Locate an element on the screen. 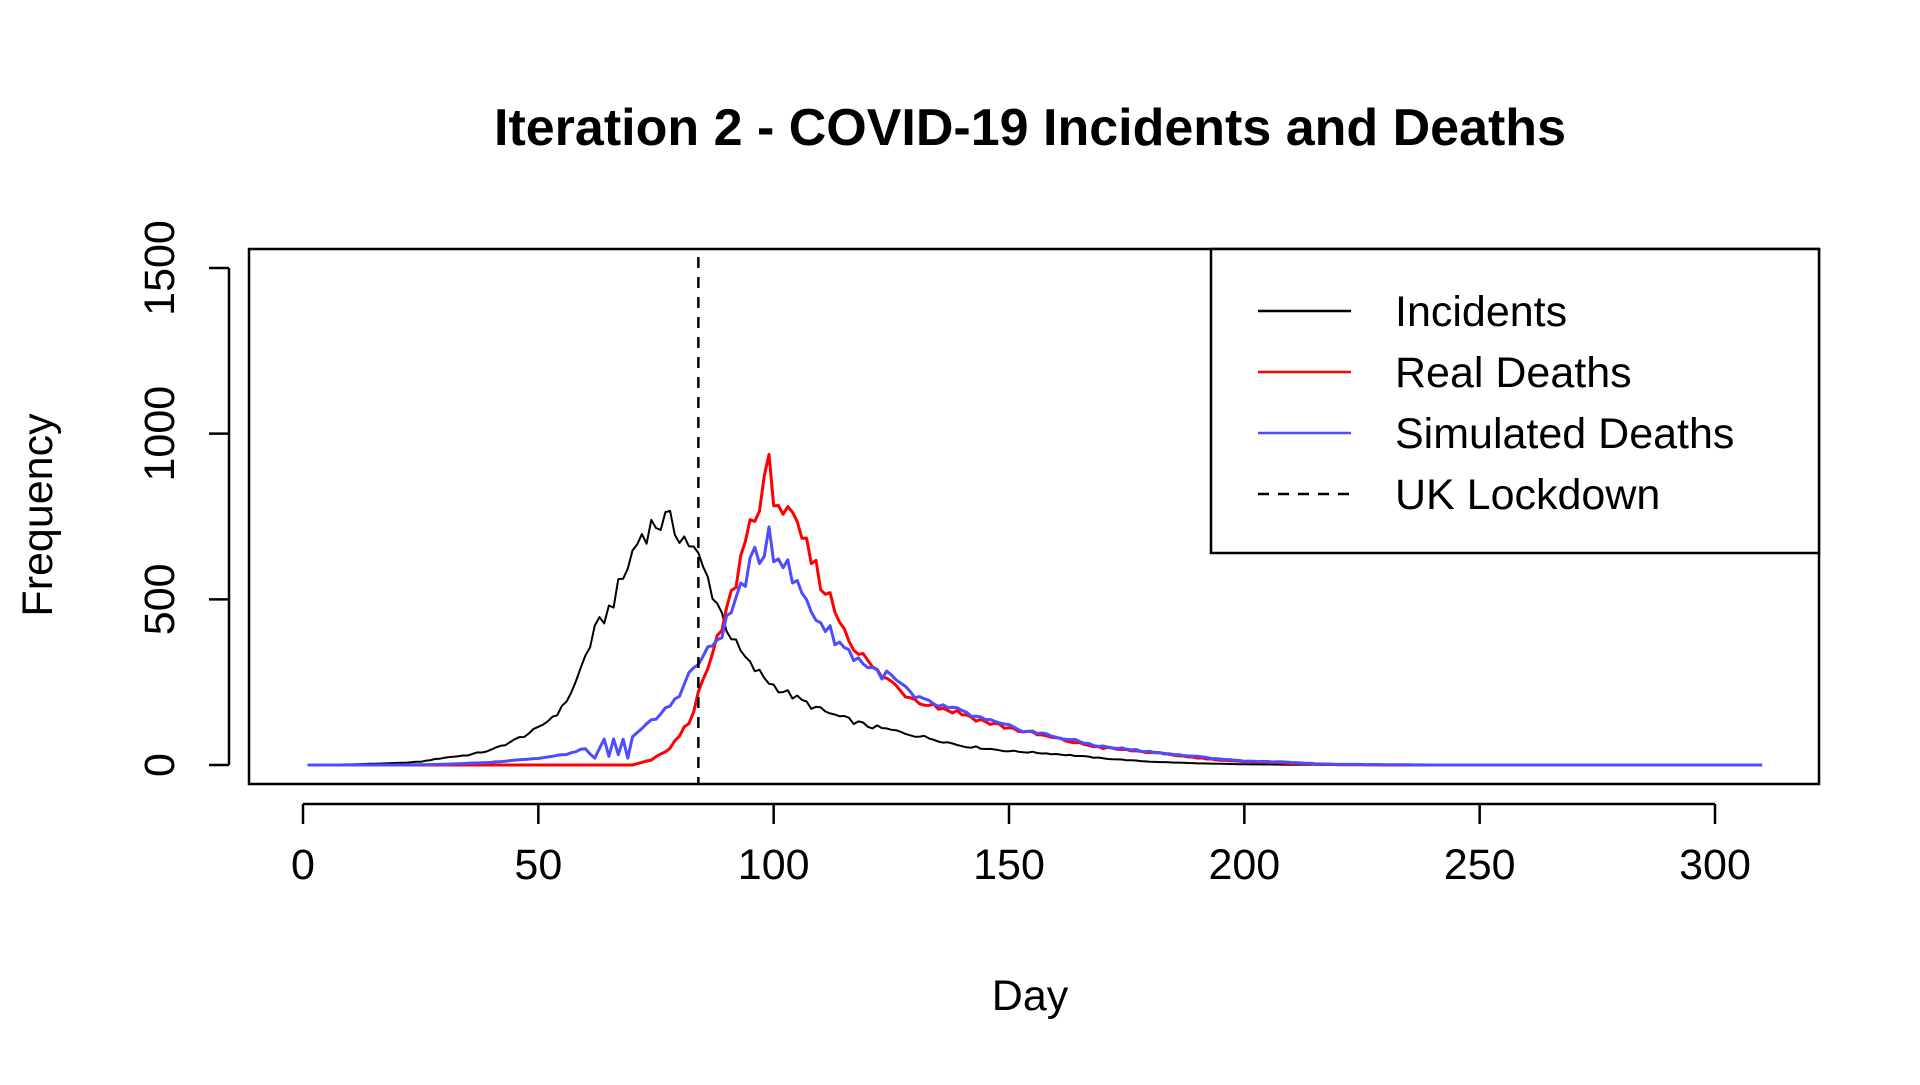 Image resolution: width=1920 pixels, height=1085 pixels. x-tick-label: 100 is located at coordinates (774, 865).